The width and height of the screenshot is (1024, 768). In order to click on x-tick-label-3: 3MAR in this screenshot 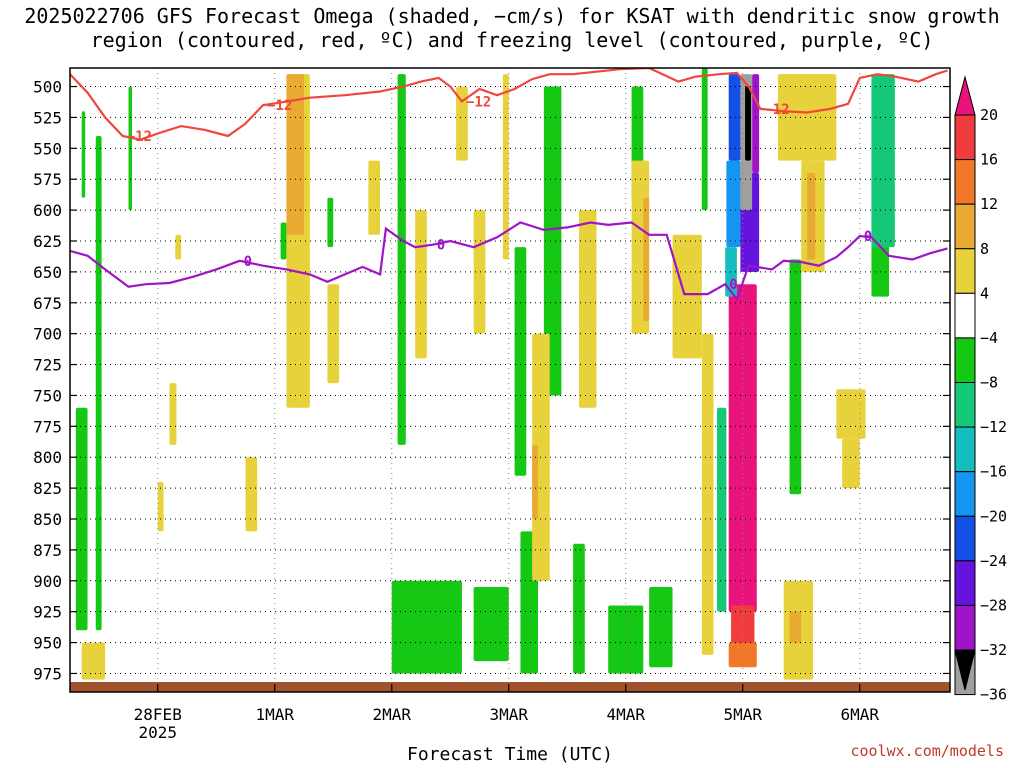, I will do `click(508, 714)`.